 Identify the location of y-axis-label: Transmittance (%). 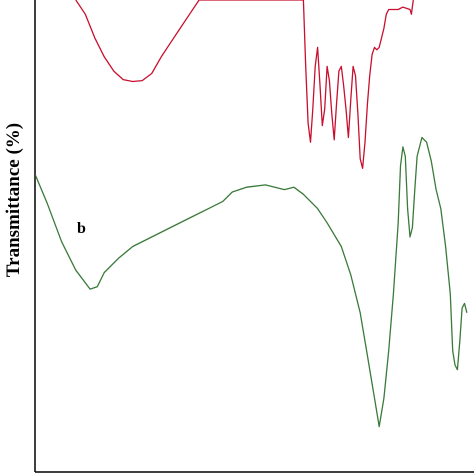
(13, 200).